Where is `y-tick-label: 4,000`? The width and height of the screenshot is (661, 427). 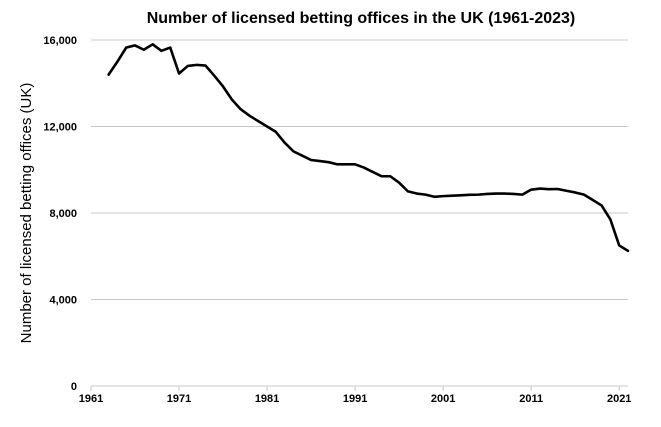
y-tick-label: 4,000 is located at coordinates (63, 301).